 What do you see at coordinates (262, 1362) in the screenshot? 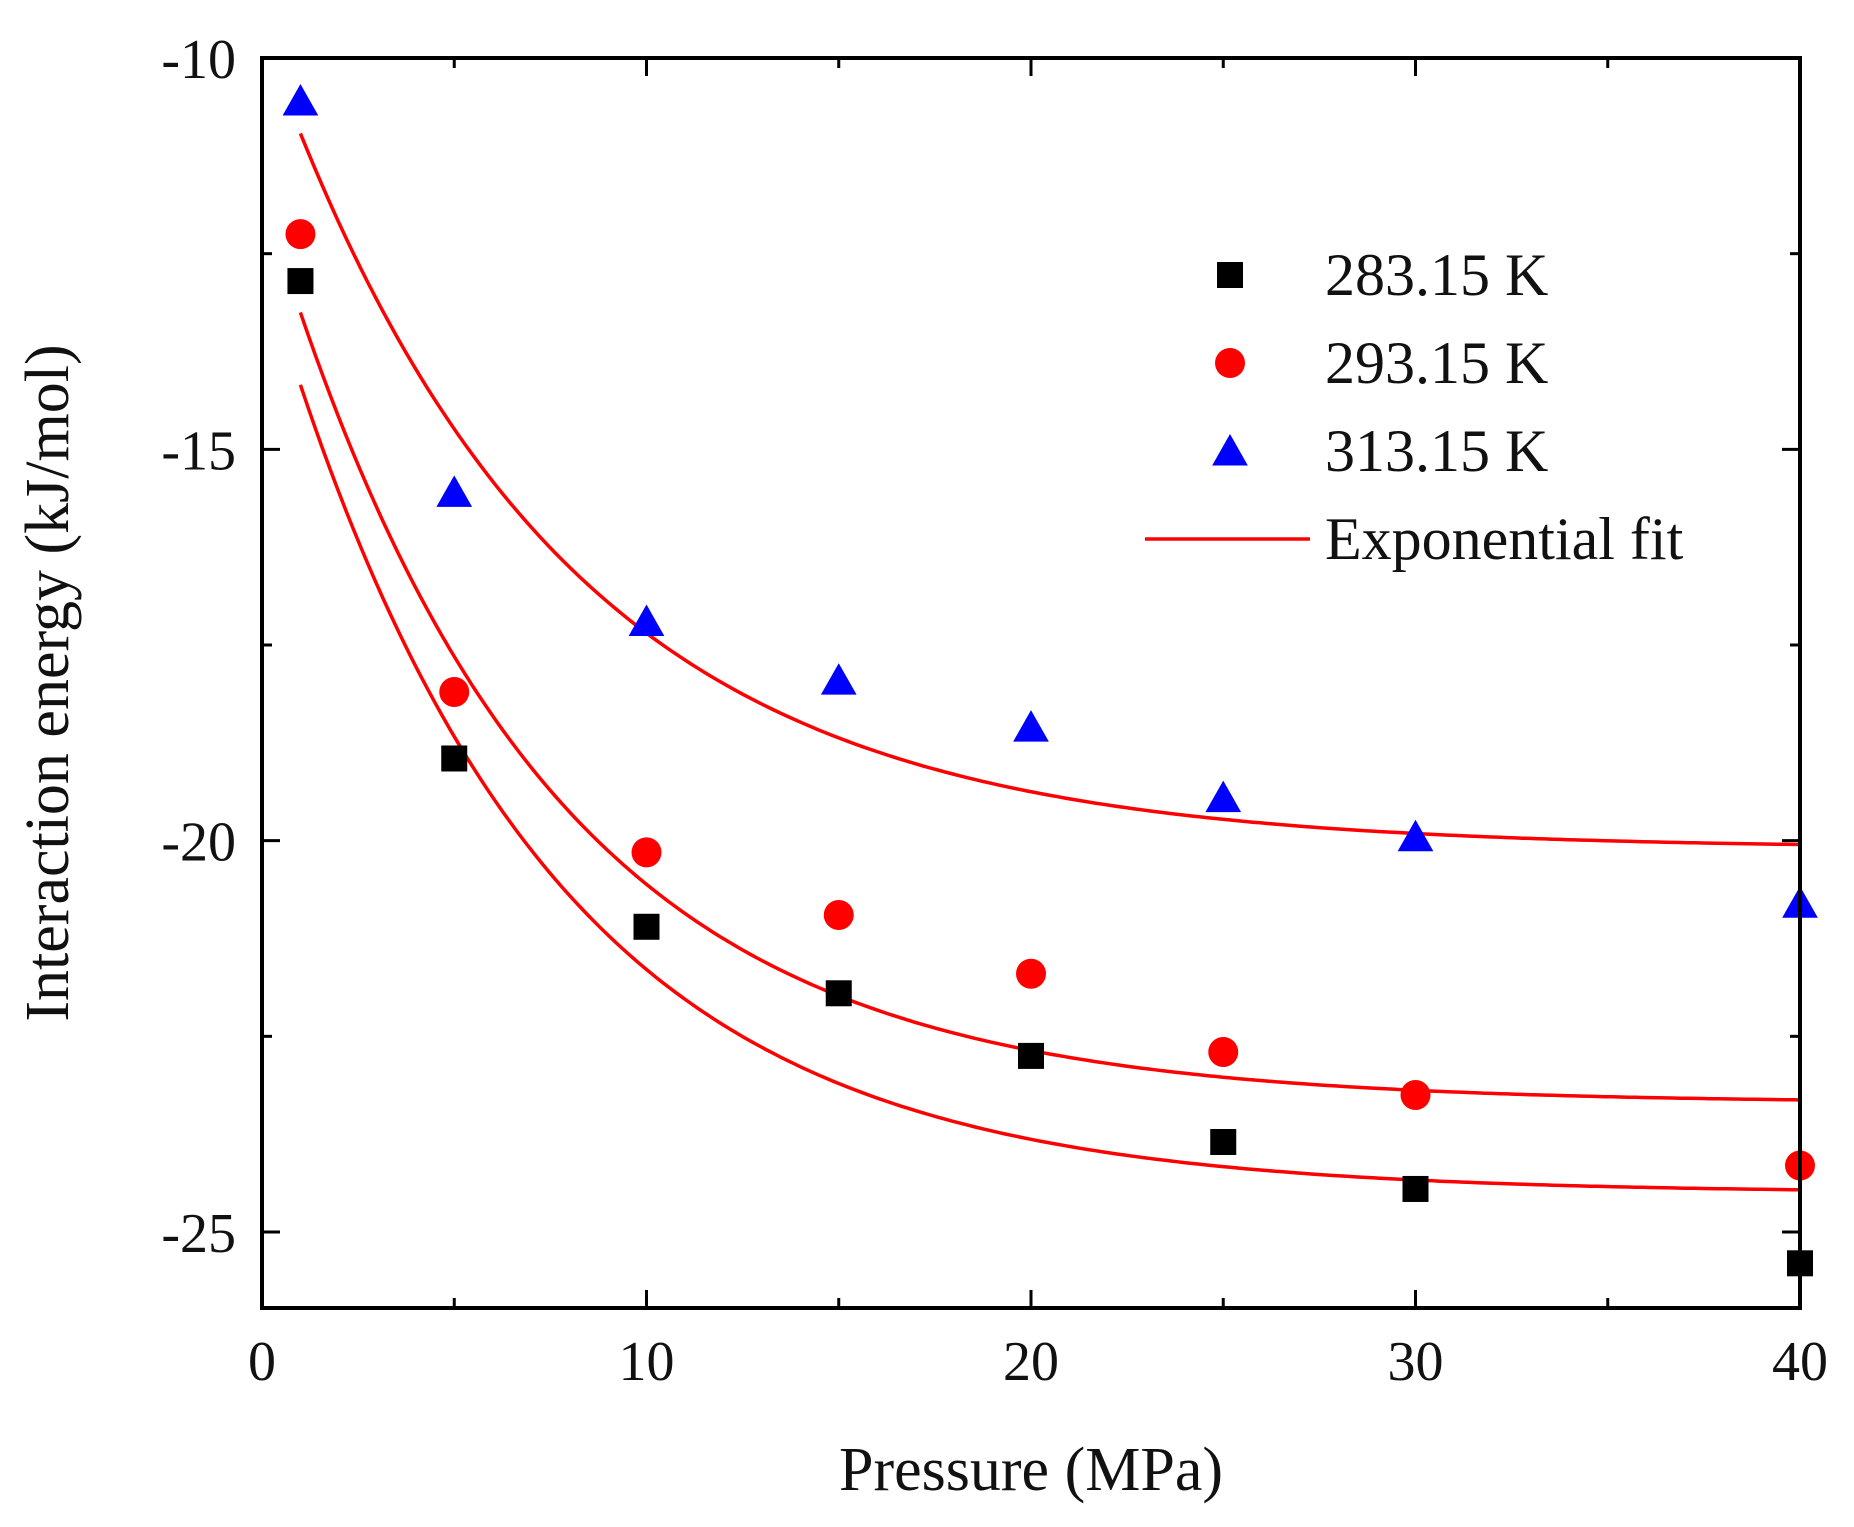
I see `x-tick-label: 0` at bounding box center [262, 1362].